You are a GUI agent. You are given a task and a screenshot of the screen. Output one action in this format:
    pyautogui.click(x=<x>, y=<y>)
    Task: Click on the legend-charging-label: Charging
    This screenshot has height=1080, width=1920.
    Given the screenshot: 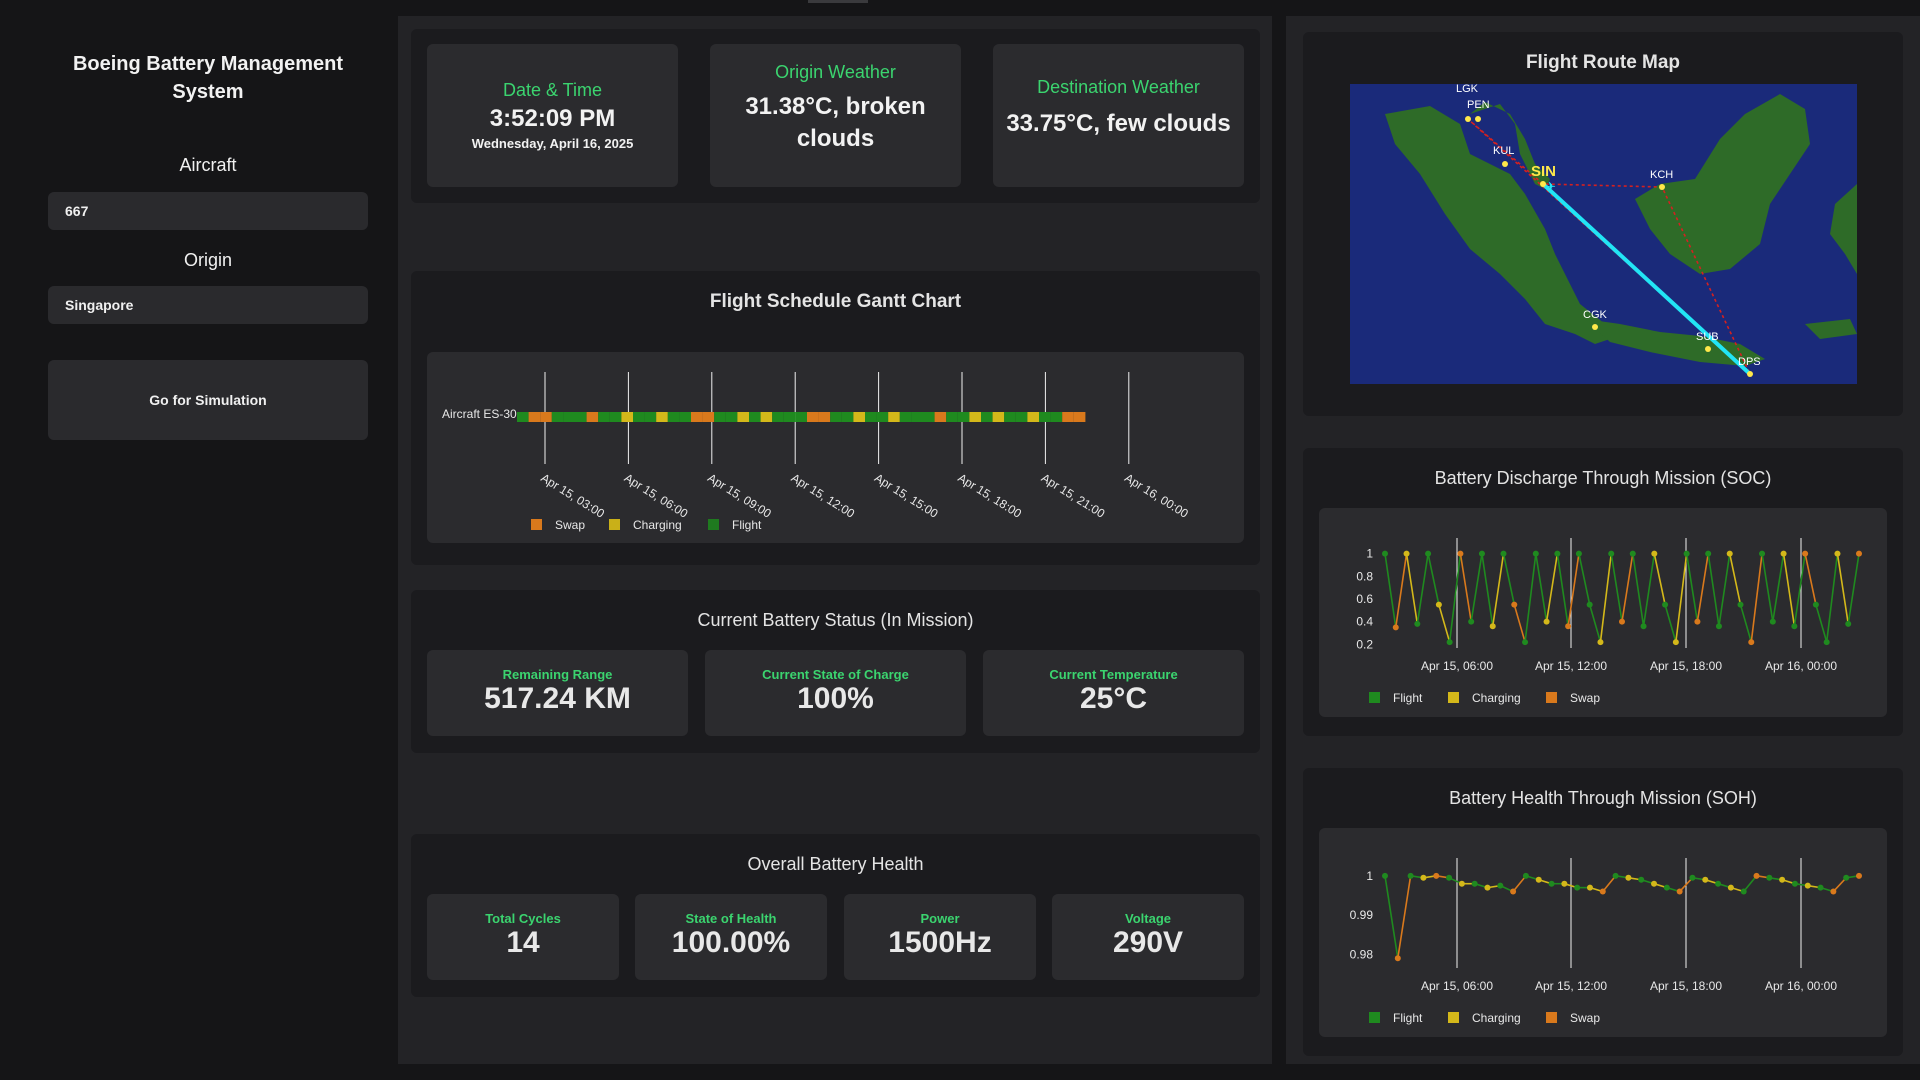 What is the action you would take?
    pyautogui.click(x=657, y=525)
    